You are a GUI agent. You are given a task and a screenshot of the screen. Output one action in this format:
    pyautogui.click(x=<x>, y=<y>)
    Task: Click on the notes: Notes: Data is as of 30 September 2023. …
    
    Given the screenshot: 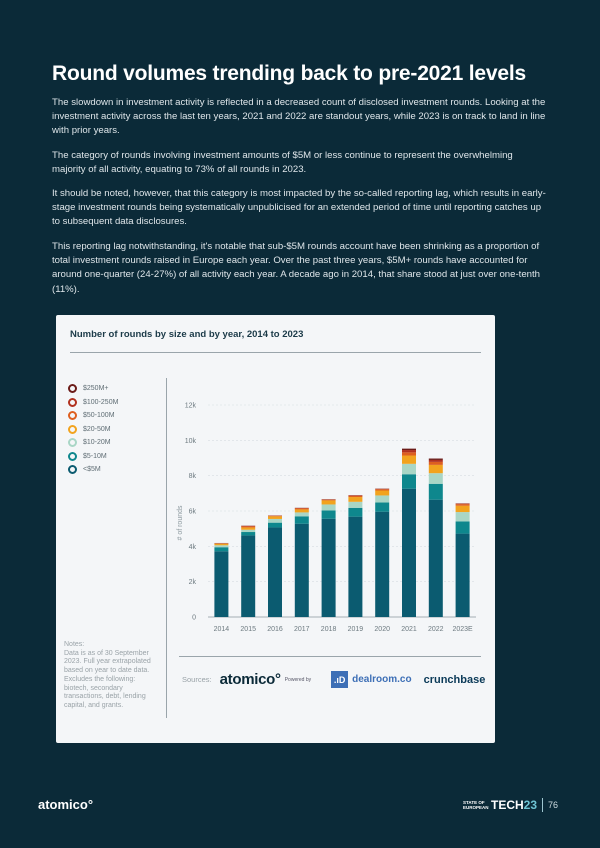 What is the action you would take?
    pyautogui.click(x=107, y=675)
    